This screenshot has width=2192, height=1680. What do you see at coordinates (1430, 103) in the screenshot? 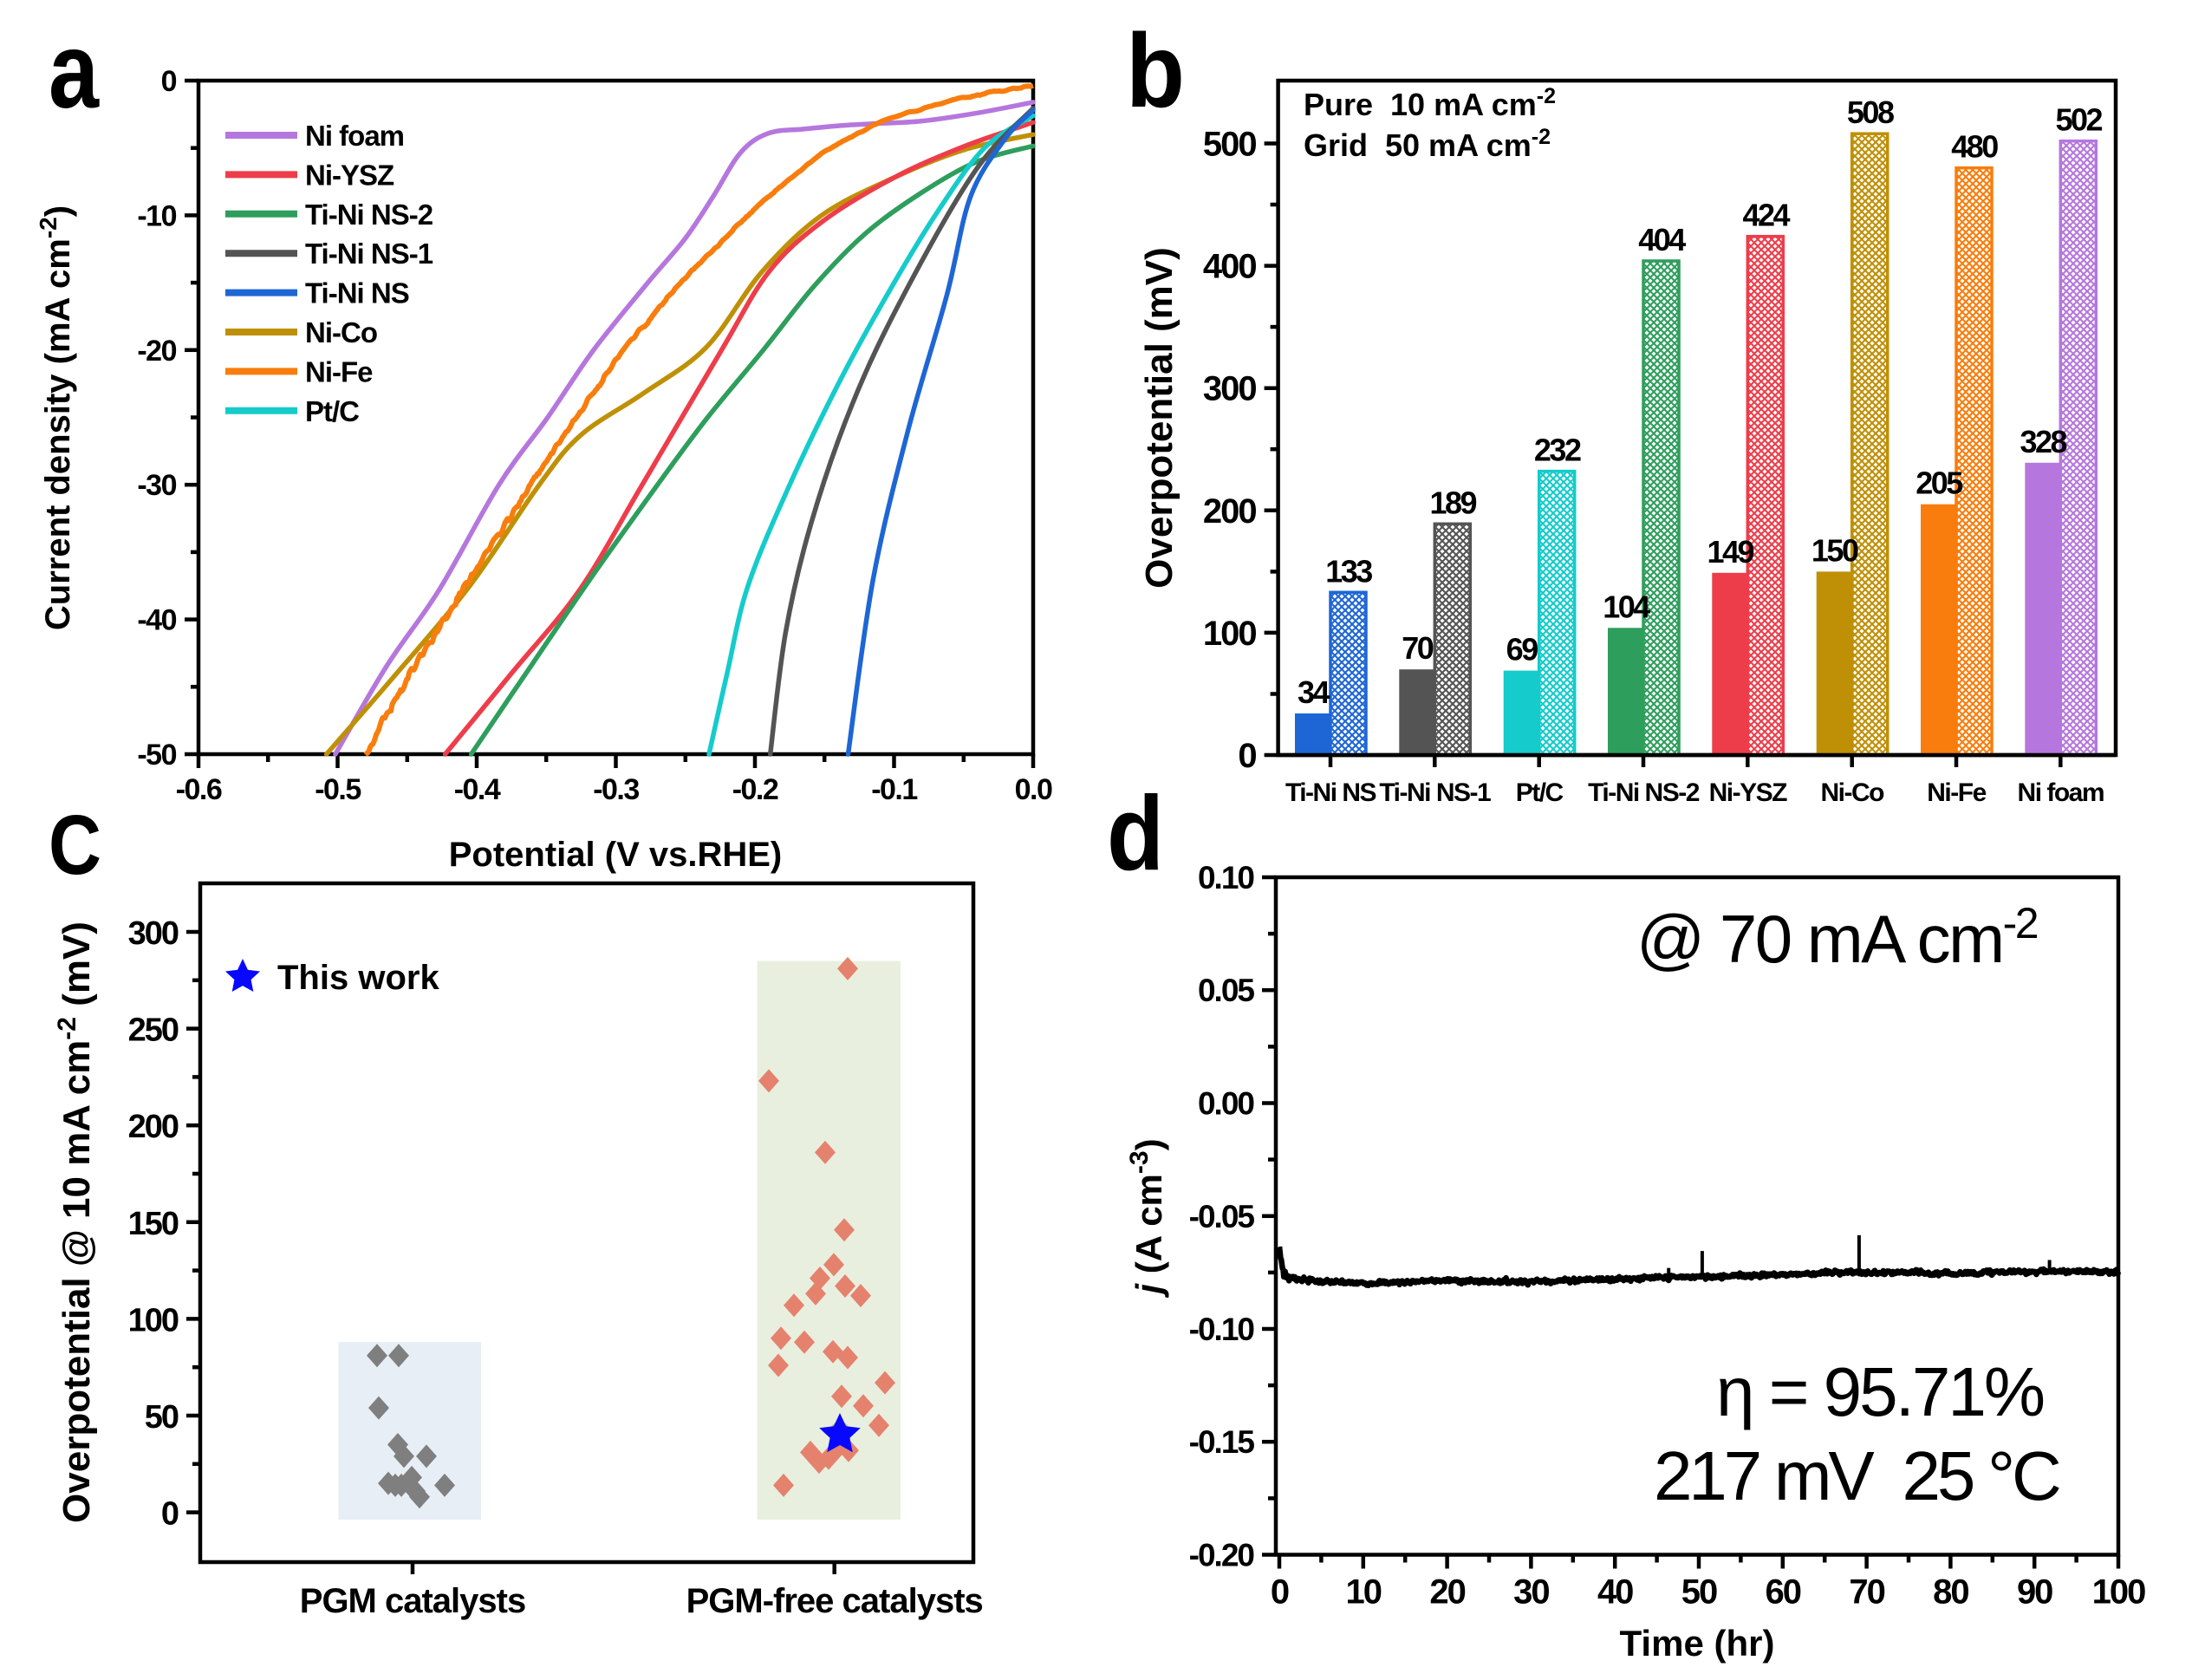
I see `svg-text: Pure 10 mA cm-2` at bounding box center [1430, 103].